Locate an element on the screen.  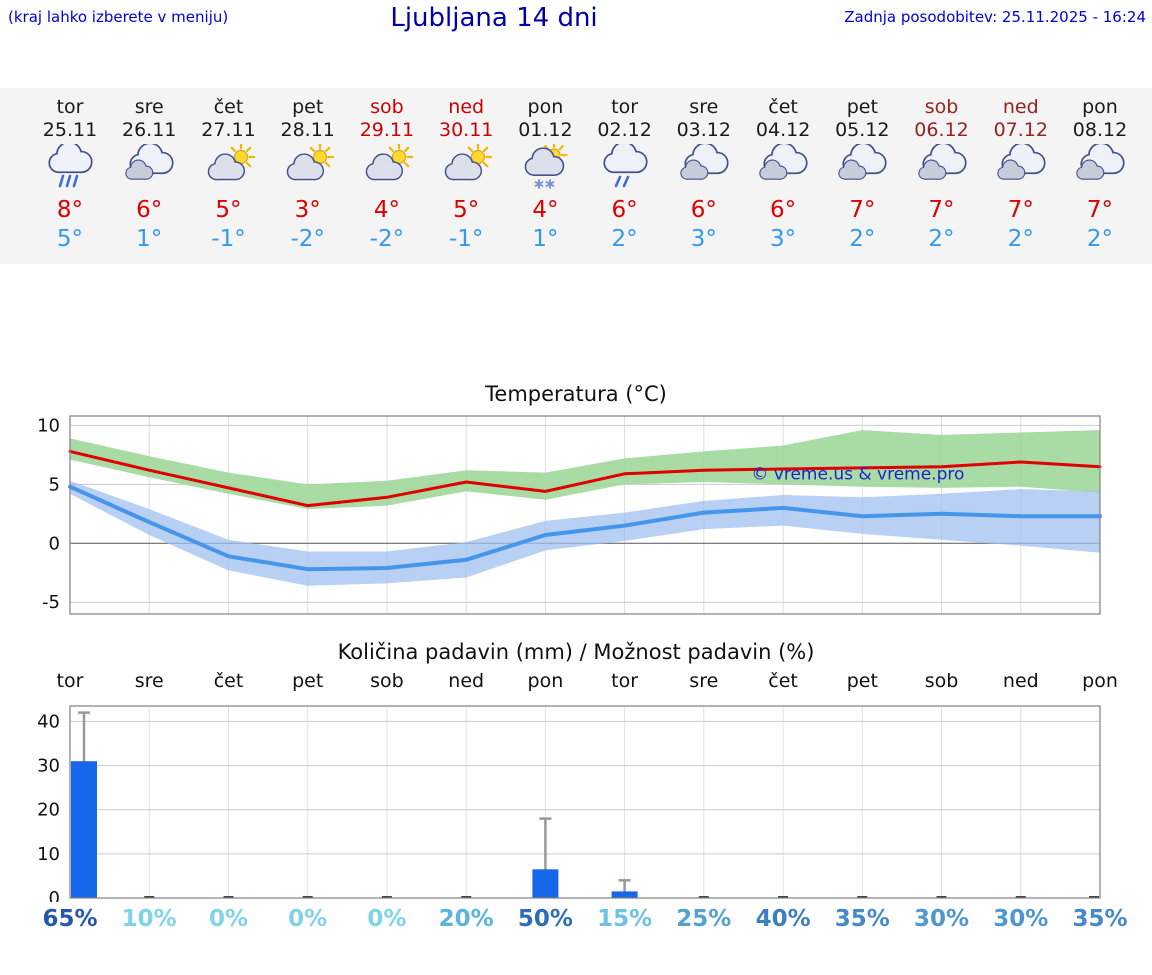
day-column: pon 01.12 4° 1° is located at coordinates (545, 174).